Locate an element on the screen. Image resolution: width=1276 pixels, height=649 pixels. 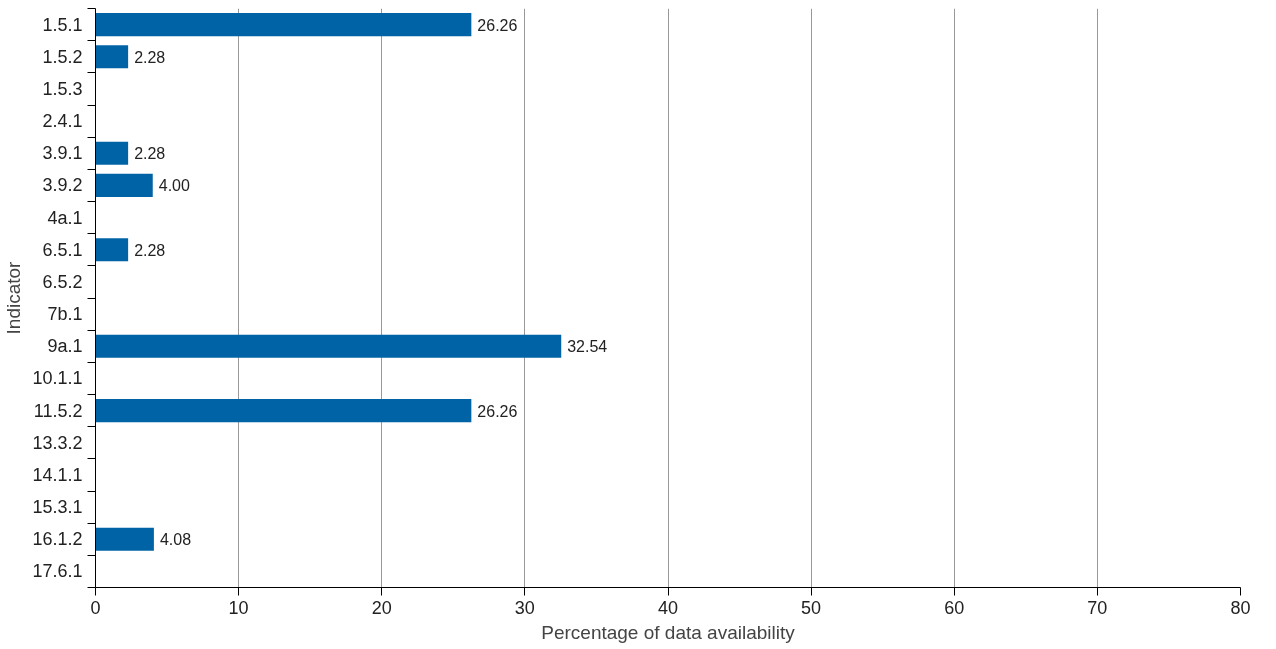
data-label: 4.08 is located at coordinates (175, 540).